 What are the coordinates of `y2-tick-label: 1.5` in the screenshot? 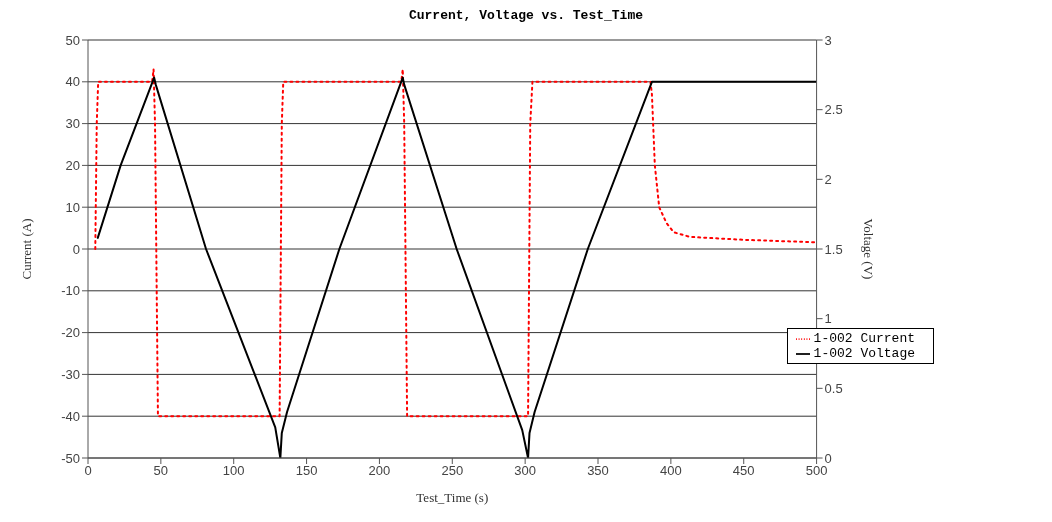 It's located at (833, 249).